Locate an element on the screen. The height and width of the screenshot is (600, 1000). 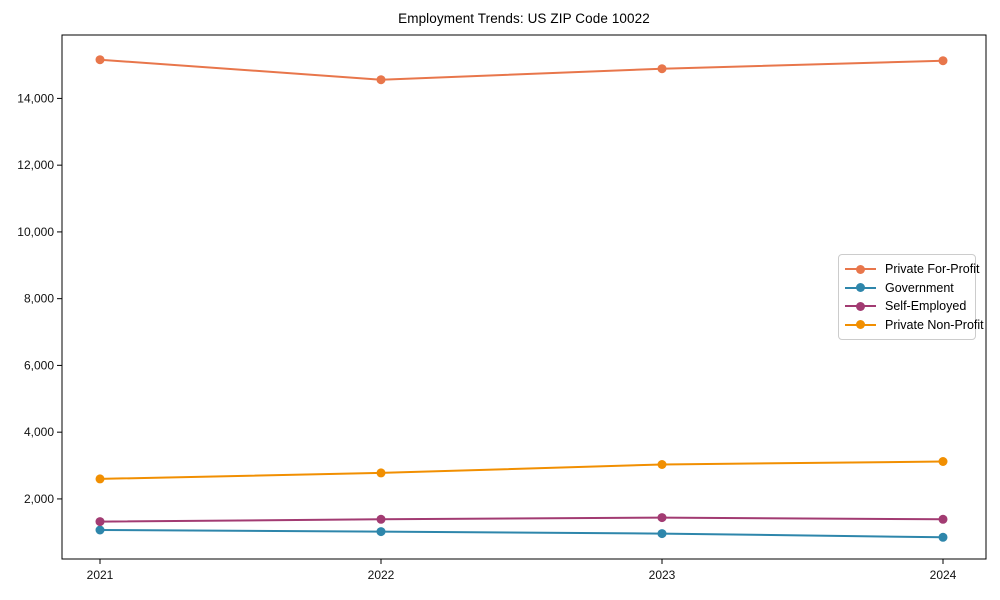
x-tick-label: 2022 is located at coordinates (381, 575).